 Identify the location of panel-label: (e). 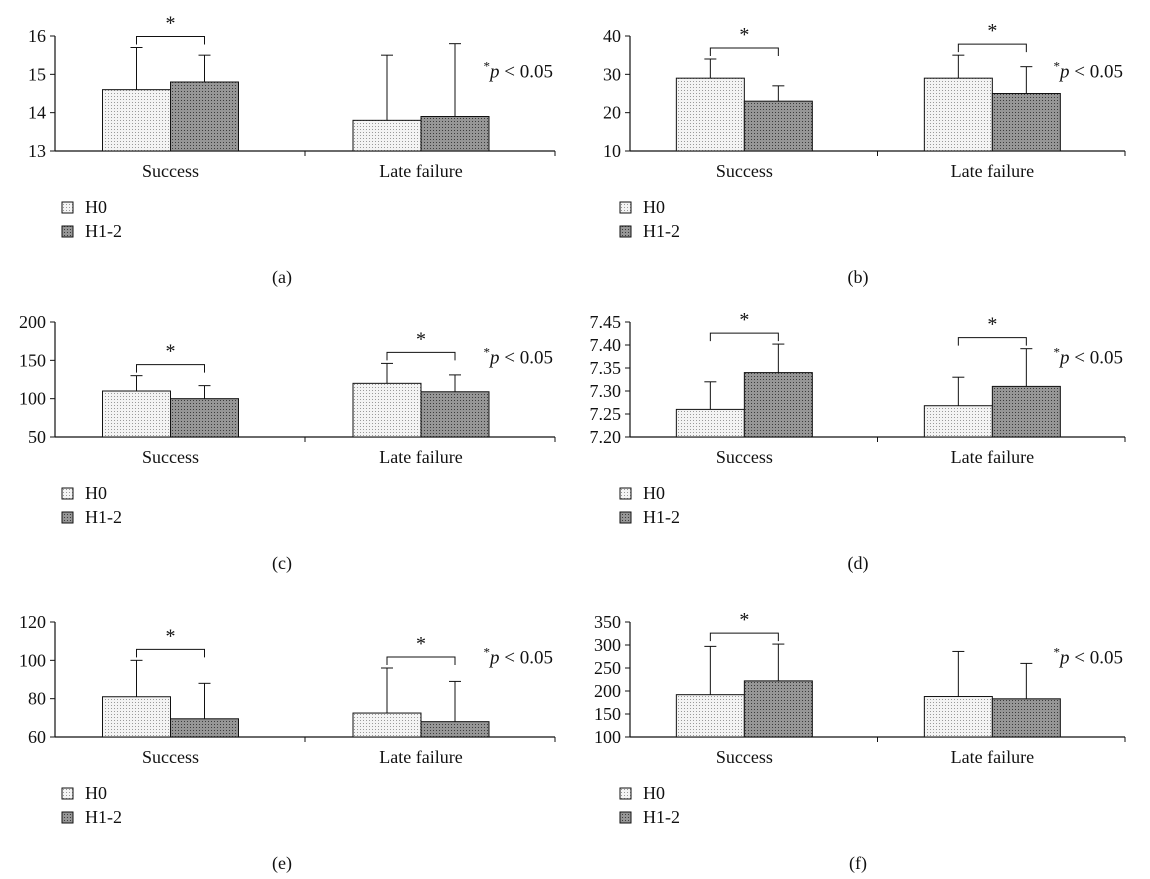
(282, 863).